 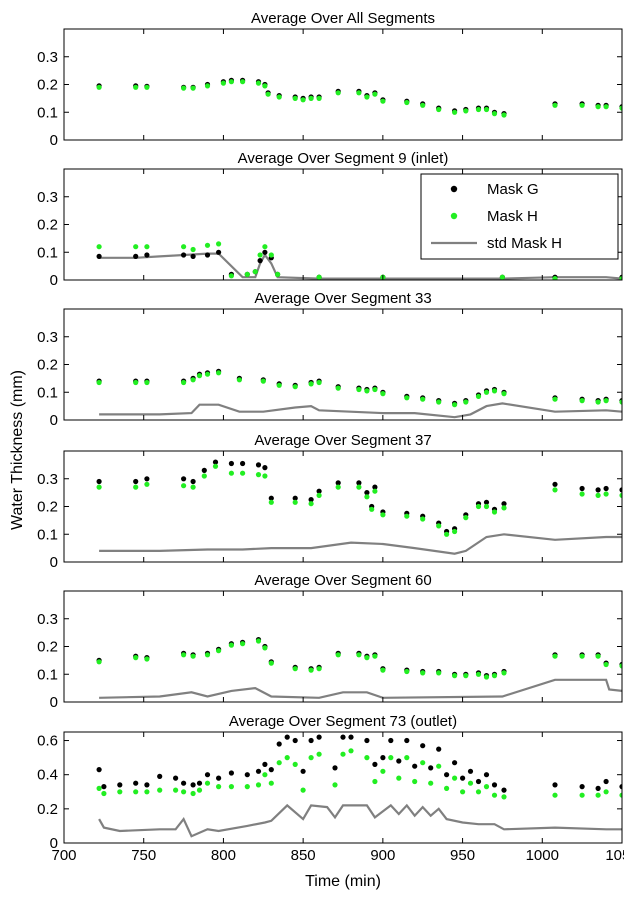 What do you see at coordinates (17, 450) in the screenshot?
I see `y-axis-label: Water Thickness (mm)` at bounding box center [17, 450].